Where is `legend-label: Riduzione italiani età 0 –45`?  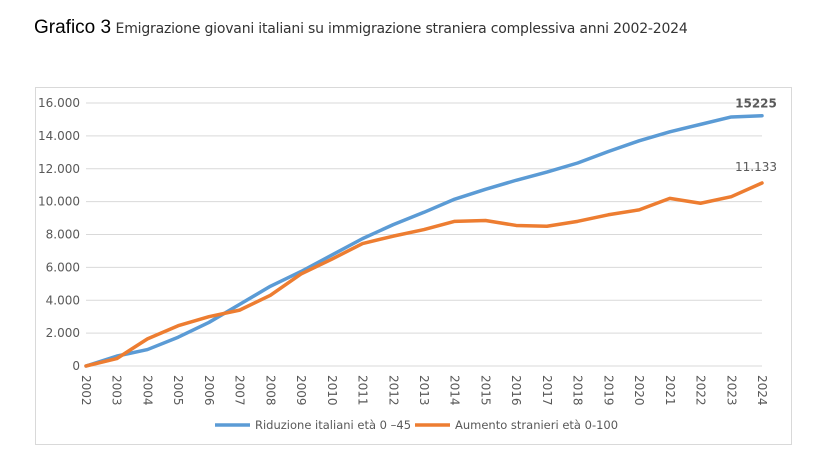 legend-label: Riduzione italiani età 0 –45 is located at coordinates (333, 425).